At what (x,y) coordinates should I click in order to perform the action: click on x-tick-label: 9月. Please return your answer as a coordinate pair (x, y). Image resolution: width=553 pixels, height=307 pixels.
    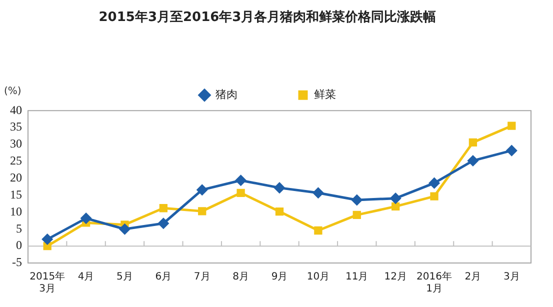
    Looking at the image, I should click on (279, 277).